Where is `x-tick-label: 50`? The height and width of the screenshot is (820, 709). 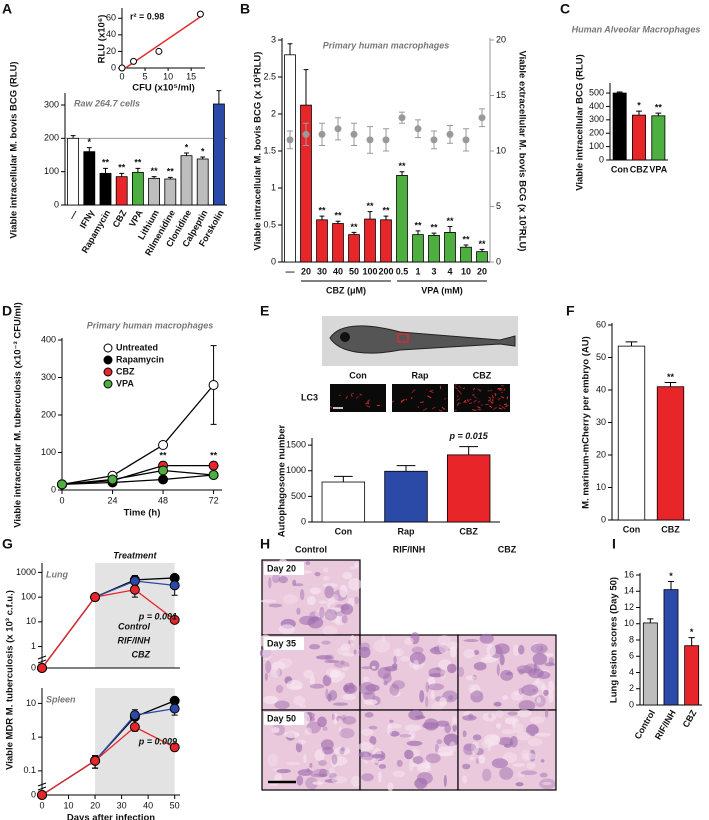
x-tick-label: 50 is located at coordinates (354, 271).